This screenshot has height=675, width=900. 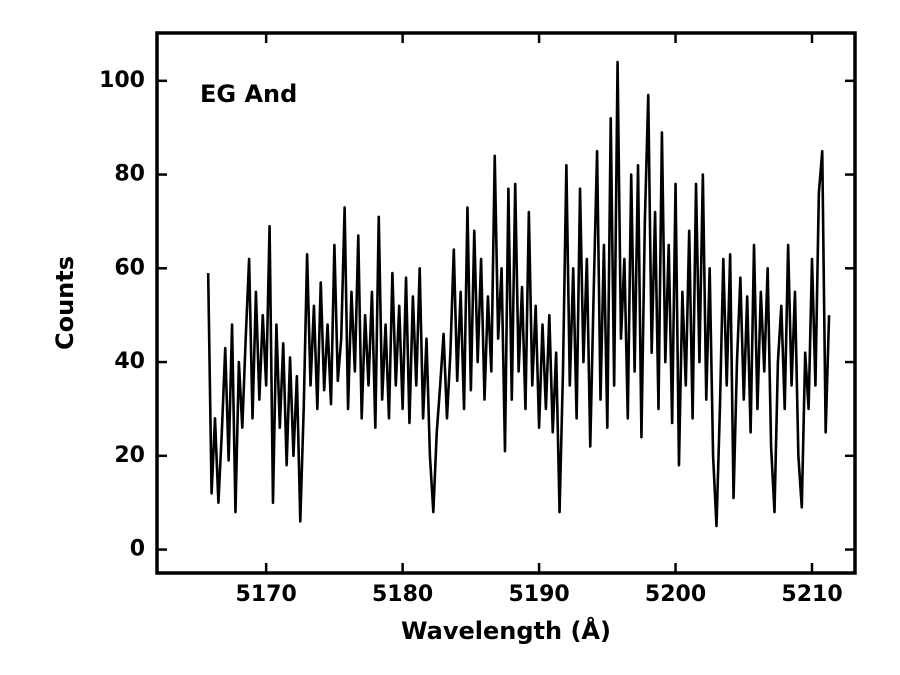 What do you see at coordinates (675, 594) in the screenshot?
I see `x-tick-label: 5200` at bounding box center [675, 594].